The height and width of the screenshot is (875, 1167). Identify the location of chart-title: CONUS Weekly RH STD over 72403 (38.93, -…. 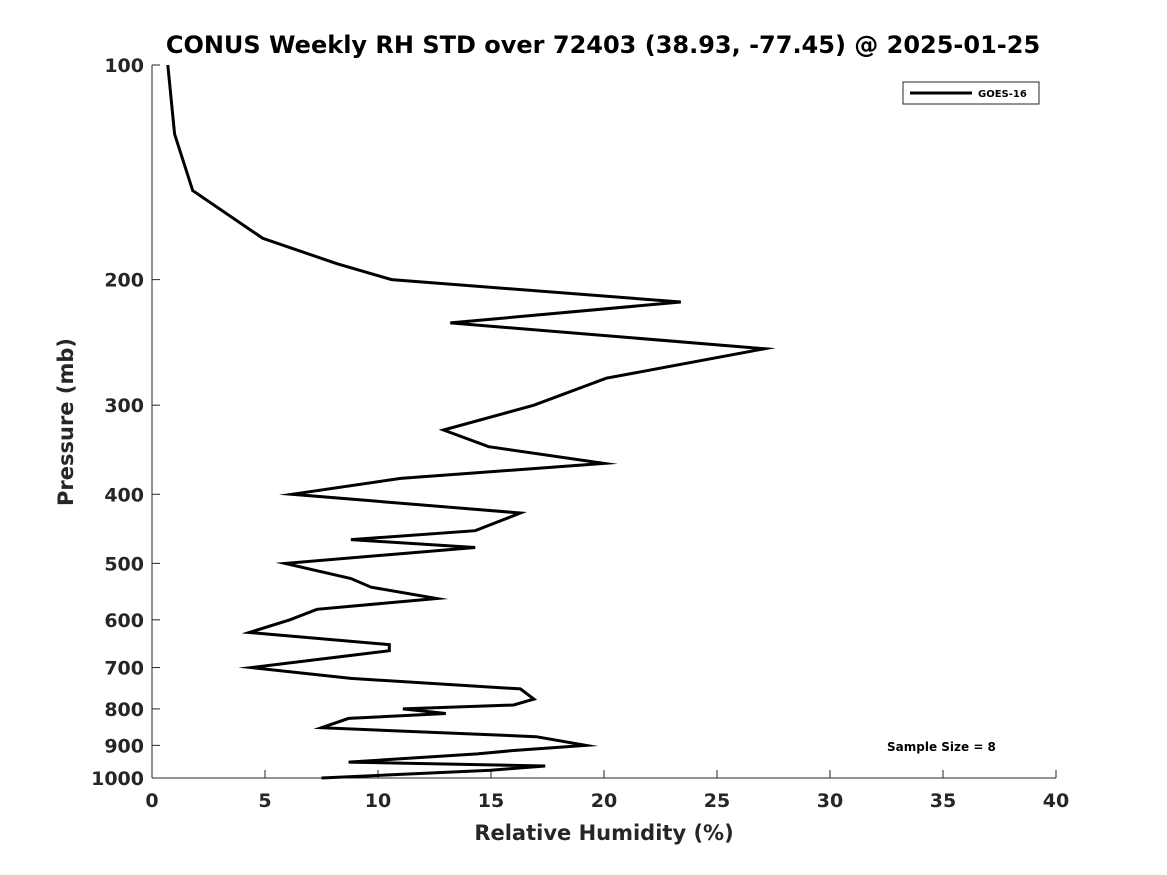
(603, 45).